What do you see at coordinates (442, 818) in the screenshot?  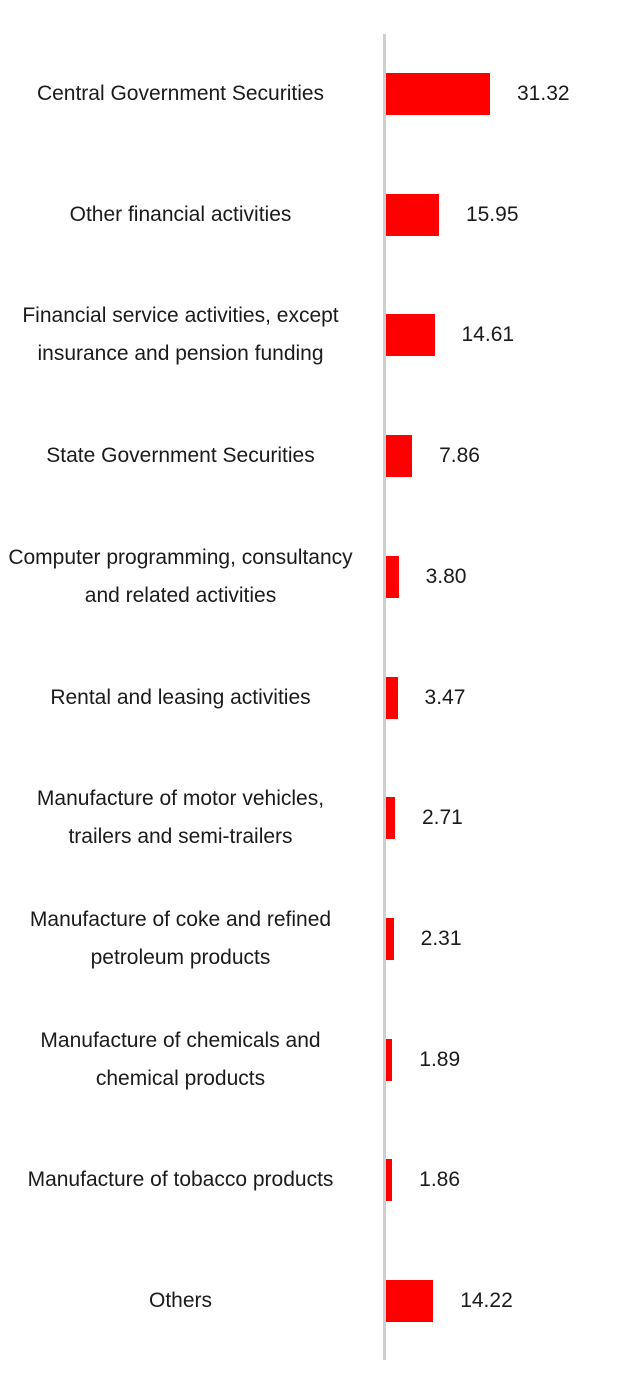 I see `value-label: 2.71` at bounding box center [442, 818].